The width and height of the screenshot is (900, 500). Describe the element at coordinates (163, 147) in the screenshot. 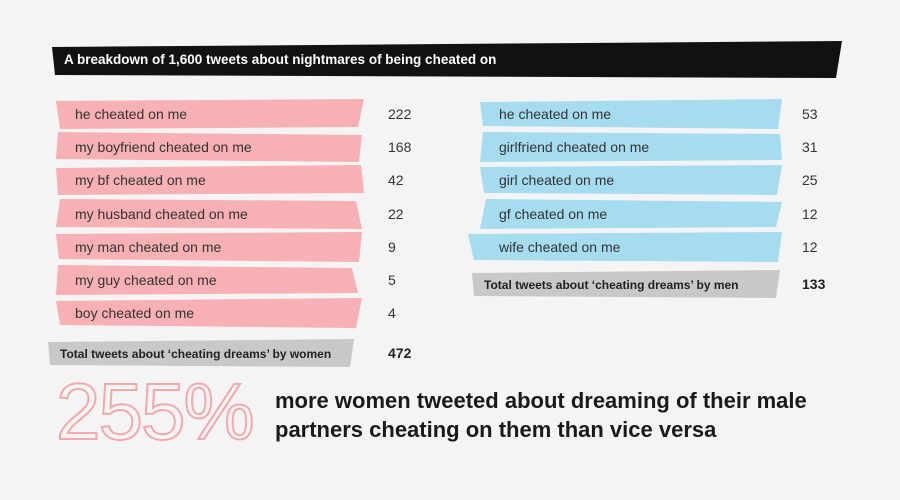

I see `row-label: my boyfriend cheated on me` at that location.